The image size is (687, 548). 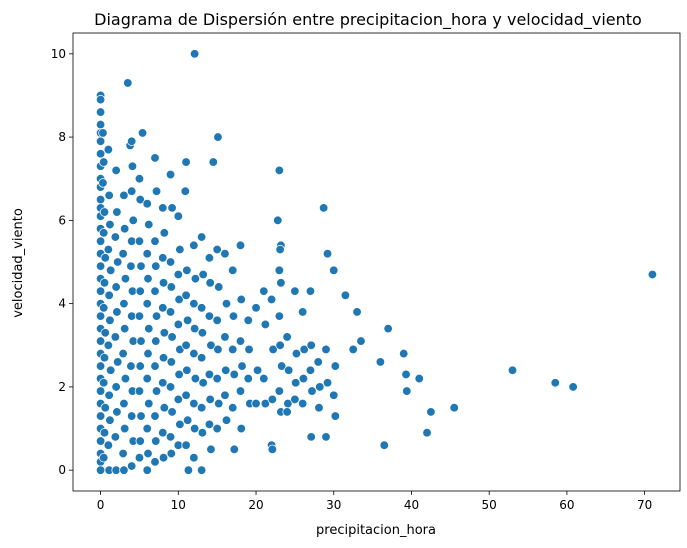 What do you see at coordinates (566, 505) in the screenshot?
I see `x-tick-label: 60` at bounding box center [566, 505].